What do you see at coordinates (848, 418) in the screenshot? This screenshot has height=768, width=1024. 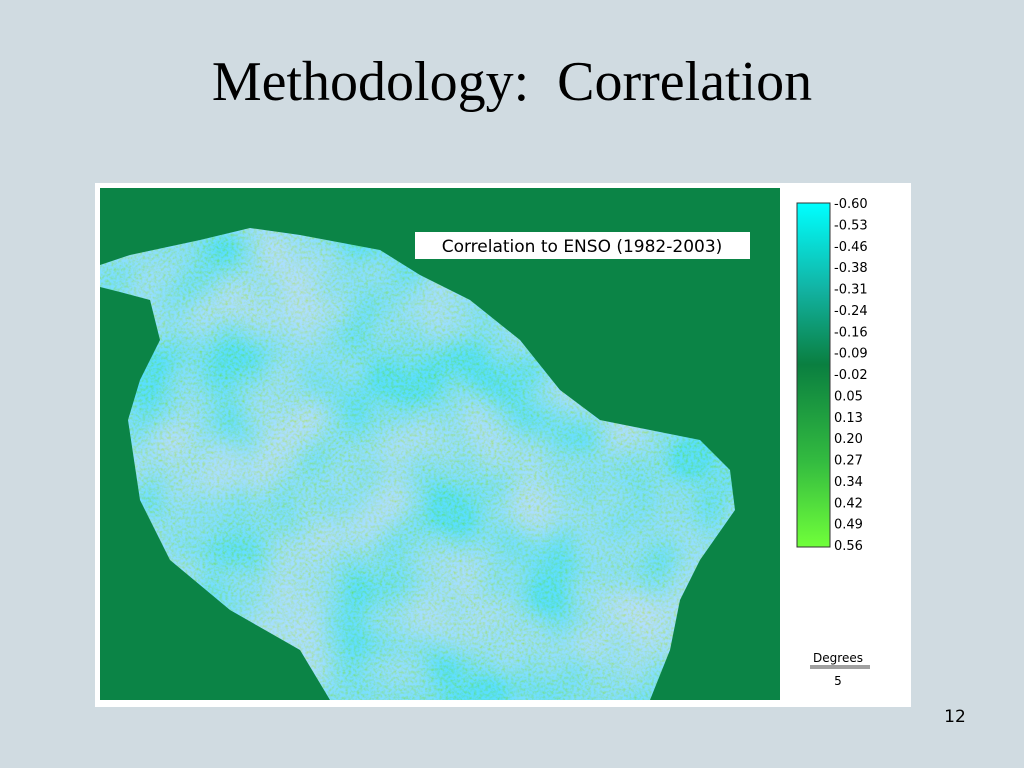 I see `legend-label: 0.13` at bounding box center [848, 418].